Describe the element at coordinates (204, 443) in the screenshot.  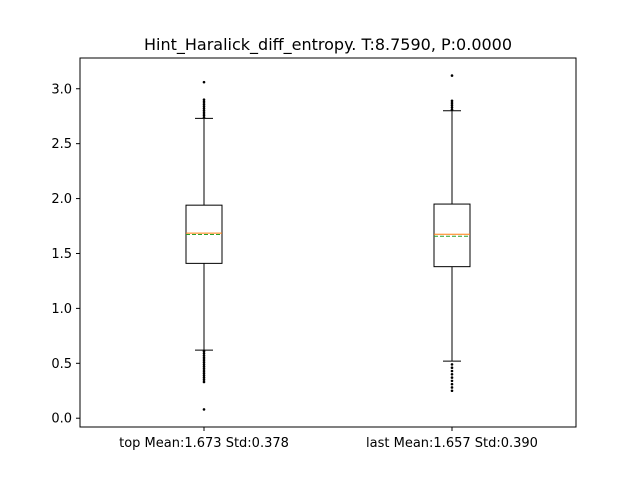
I see `x-tick-label: top Mean:1.673 Std:0.378` at that location.